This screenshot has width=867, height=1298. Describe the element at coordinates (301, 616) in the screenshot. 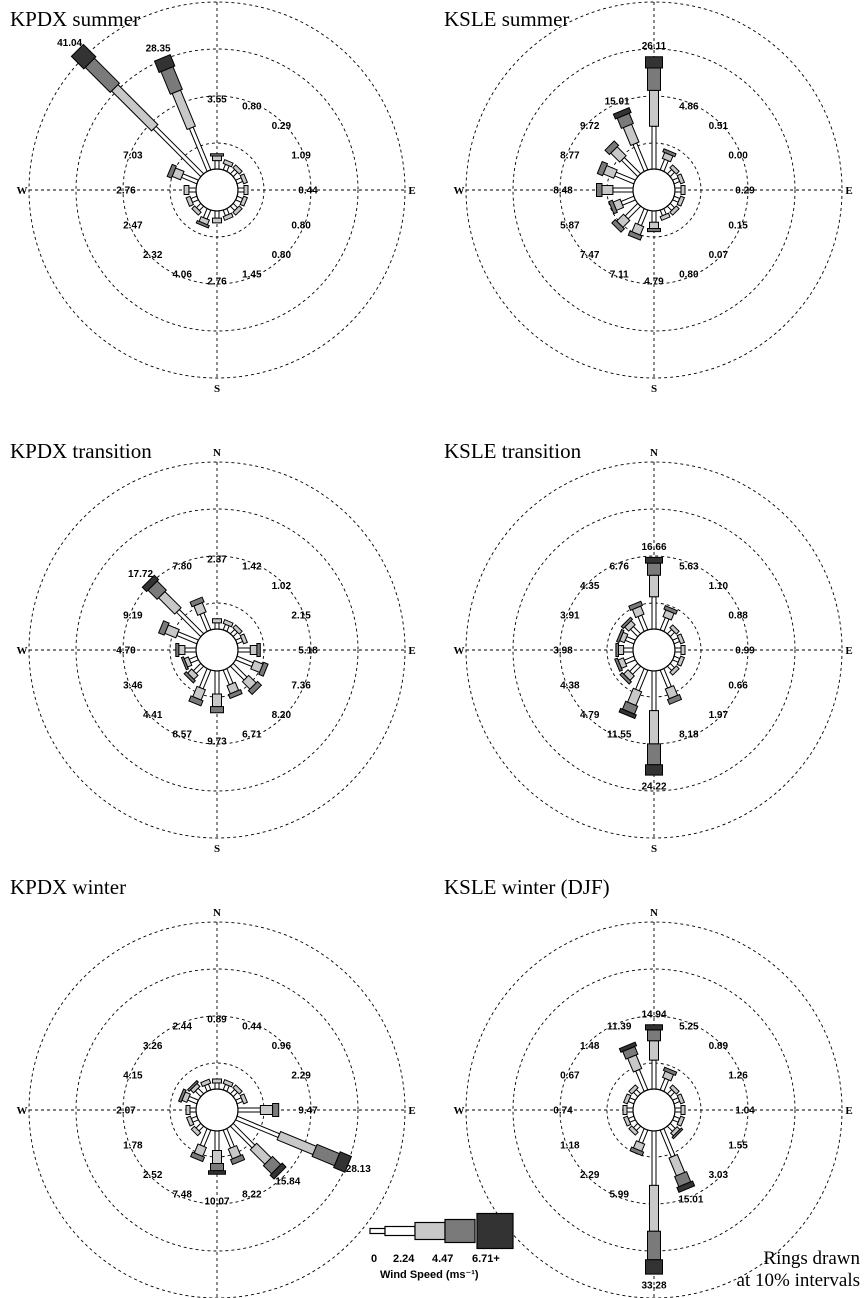

I see `percent-label-67.5deg: 2.15` at that location.